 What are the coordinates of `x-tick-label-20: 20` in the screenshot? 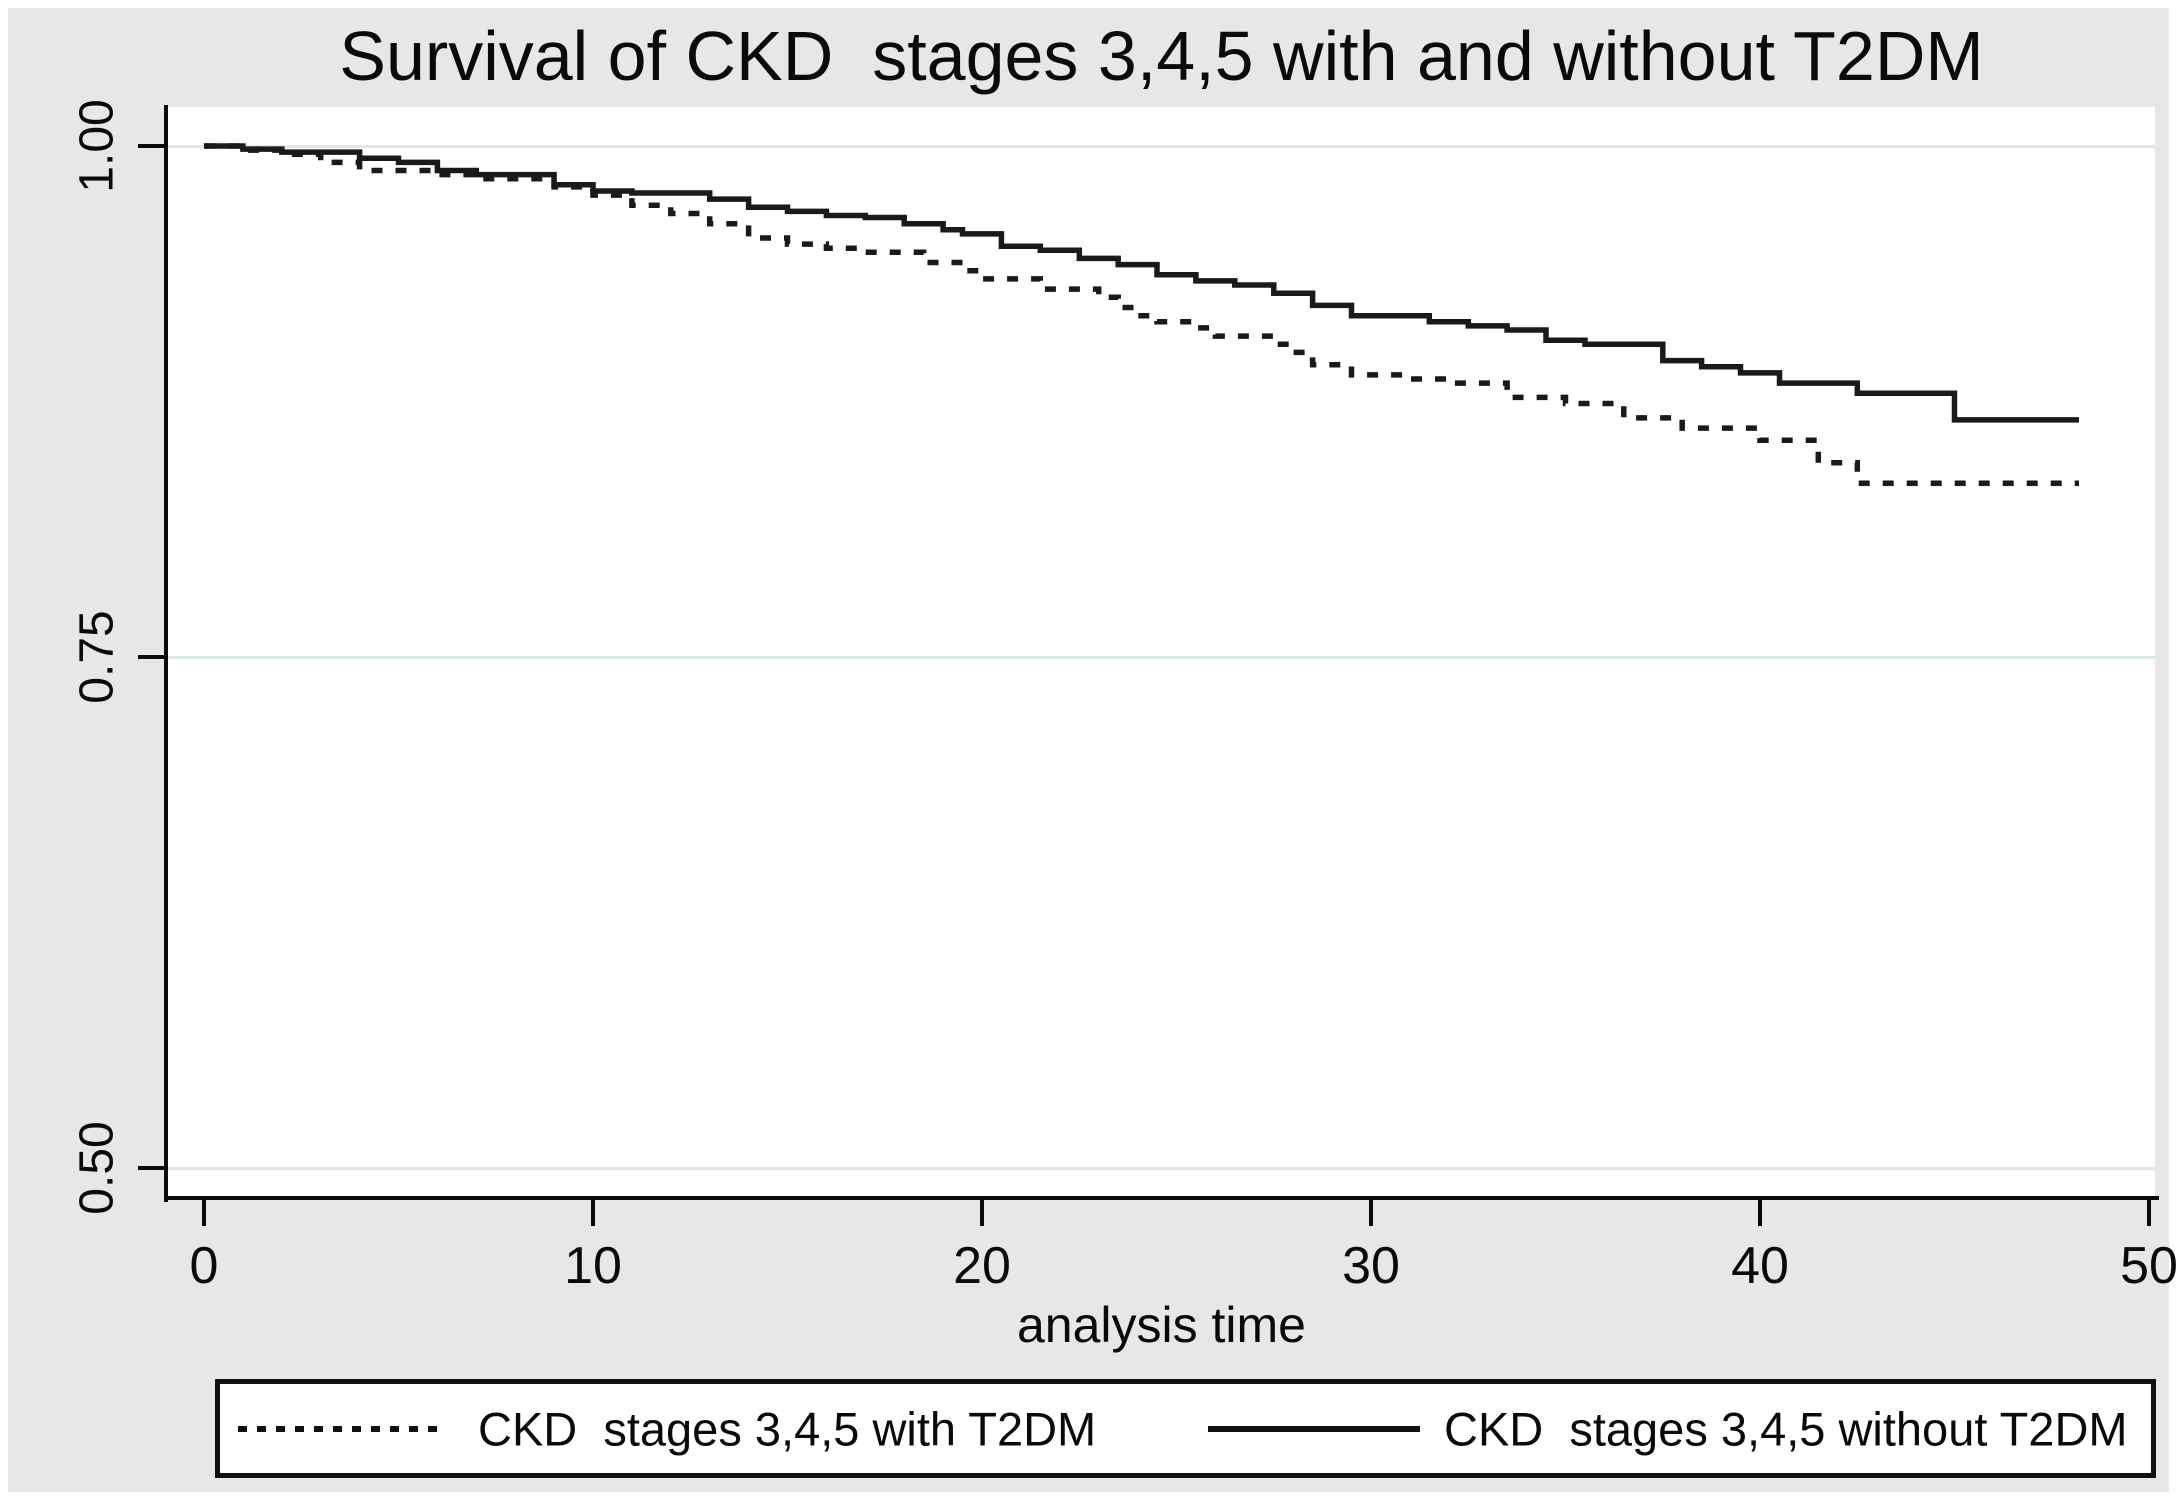 It's located at (982, 1266).